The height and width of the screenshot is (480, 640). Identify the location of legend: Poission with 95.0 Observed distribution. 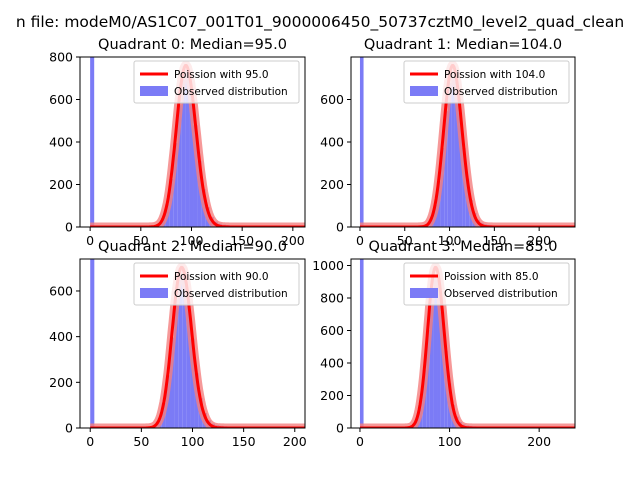
(216, 82).